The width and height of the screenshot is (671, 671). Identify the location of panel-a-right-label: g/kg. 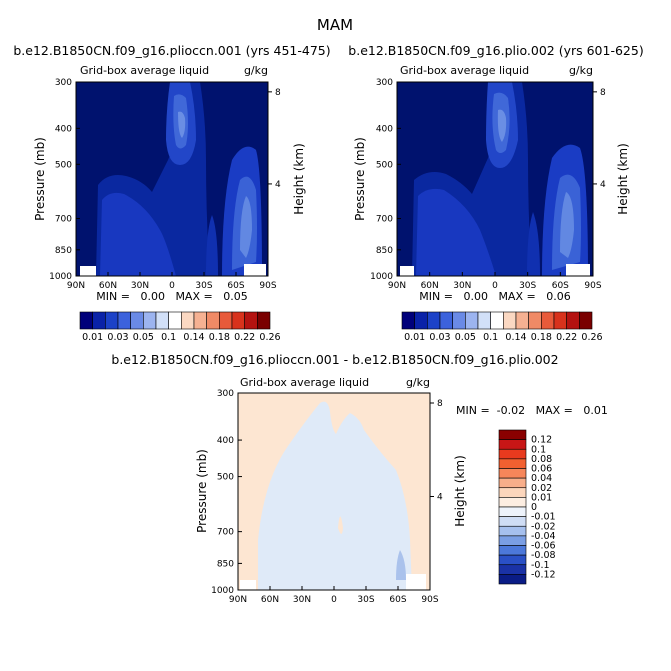
(256, 70).